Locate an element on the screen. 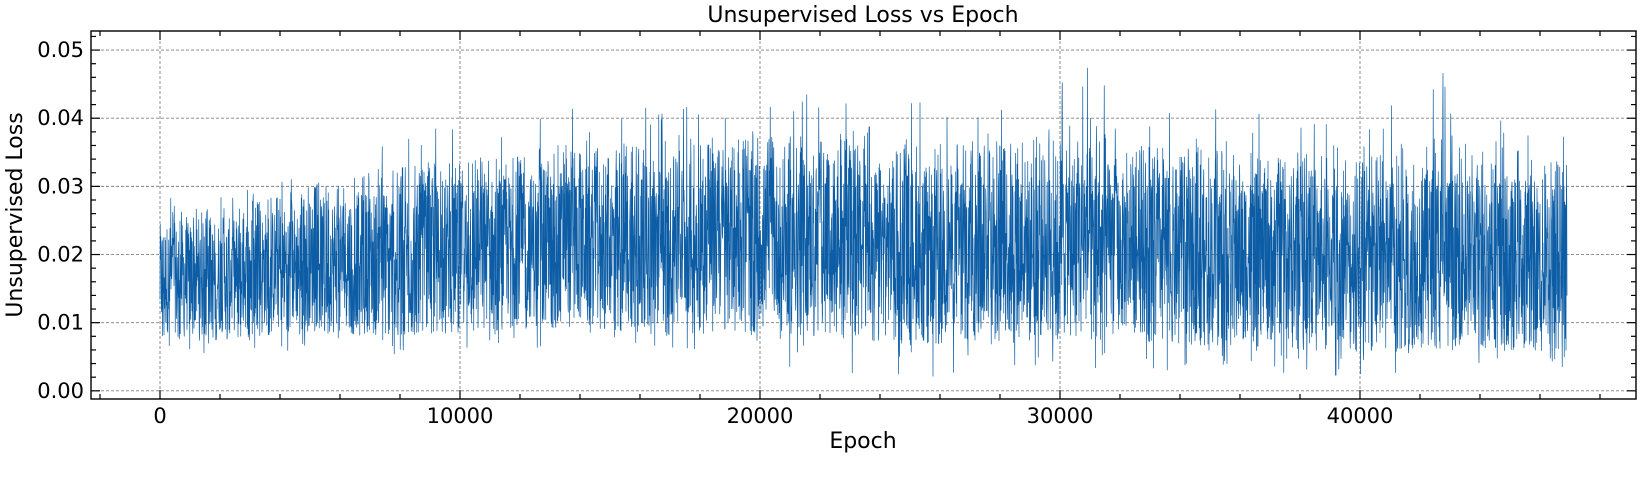  x-tick-labels: 0 10000 20000 30000 40000 is located at coordinates (773, 416).